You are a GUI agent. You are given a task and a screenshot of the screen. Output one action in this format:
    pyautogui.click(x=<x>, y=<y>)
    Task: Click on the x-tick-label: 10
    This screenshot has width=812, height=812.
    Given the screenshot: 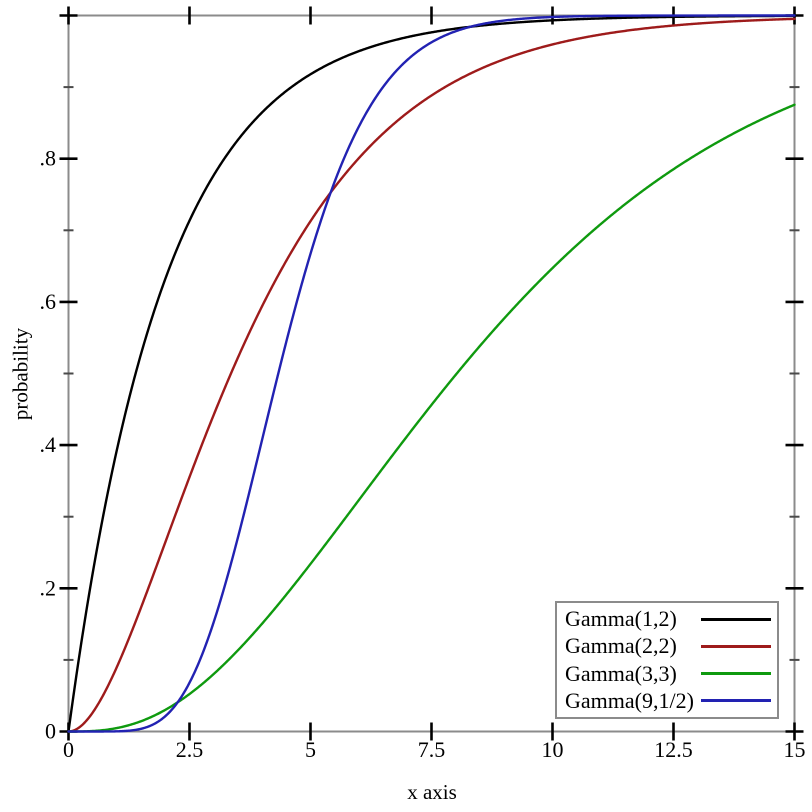 What is the action you would take?
    pyautogui.click(x=553, y=749)
    